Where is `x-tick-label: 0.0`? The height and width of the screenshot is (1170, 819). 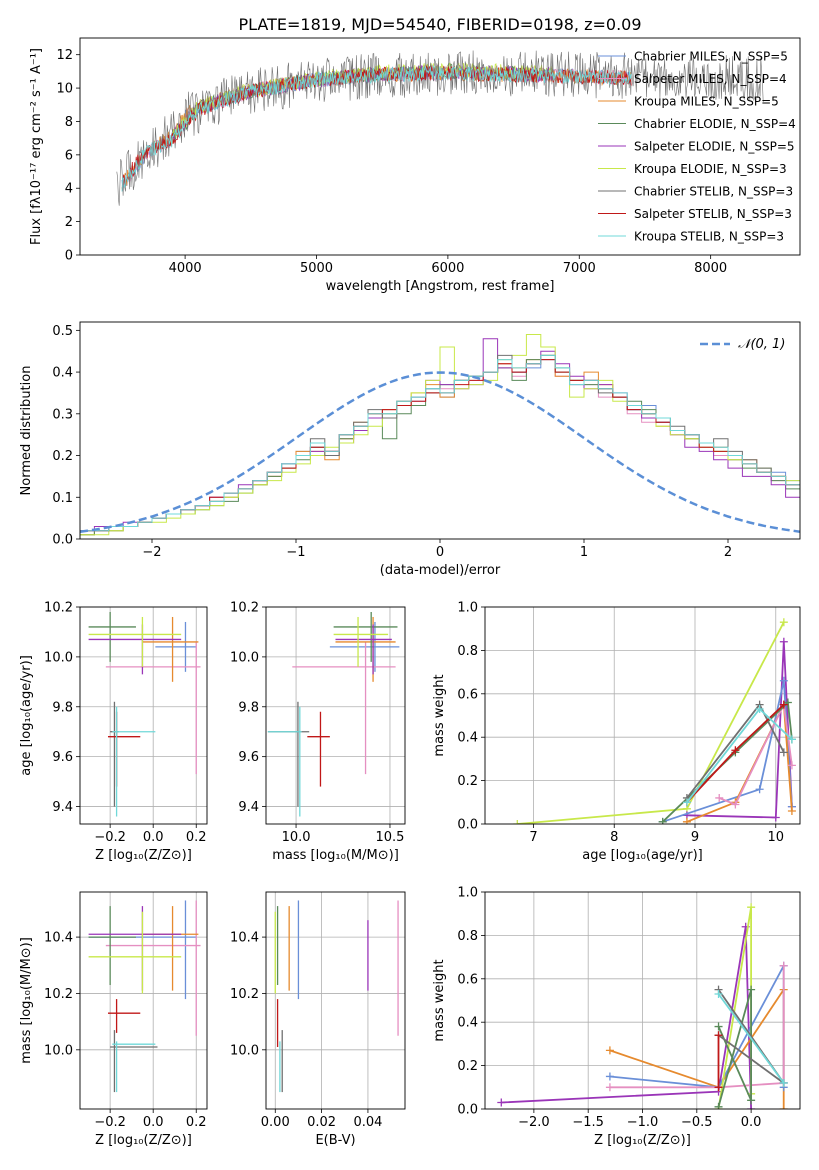 x-tick-label: 0.0 is located at coordinates (153, 837).